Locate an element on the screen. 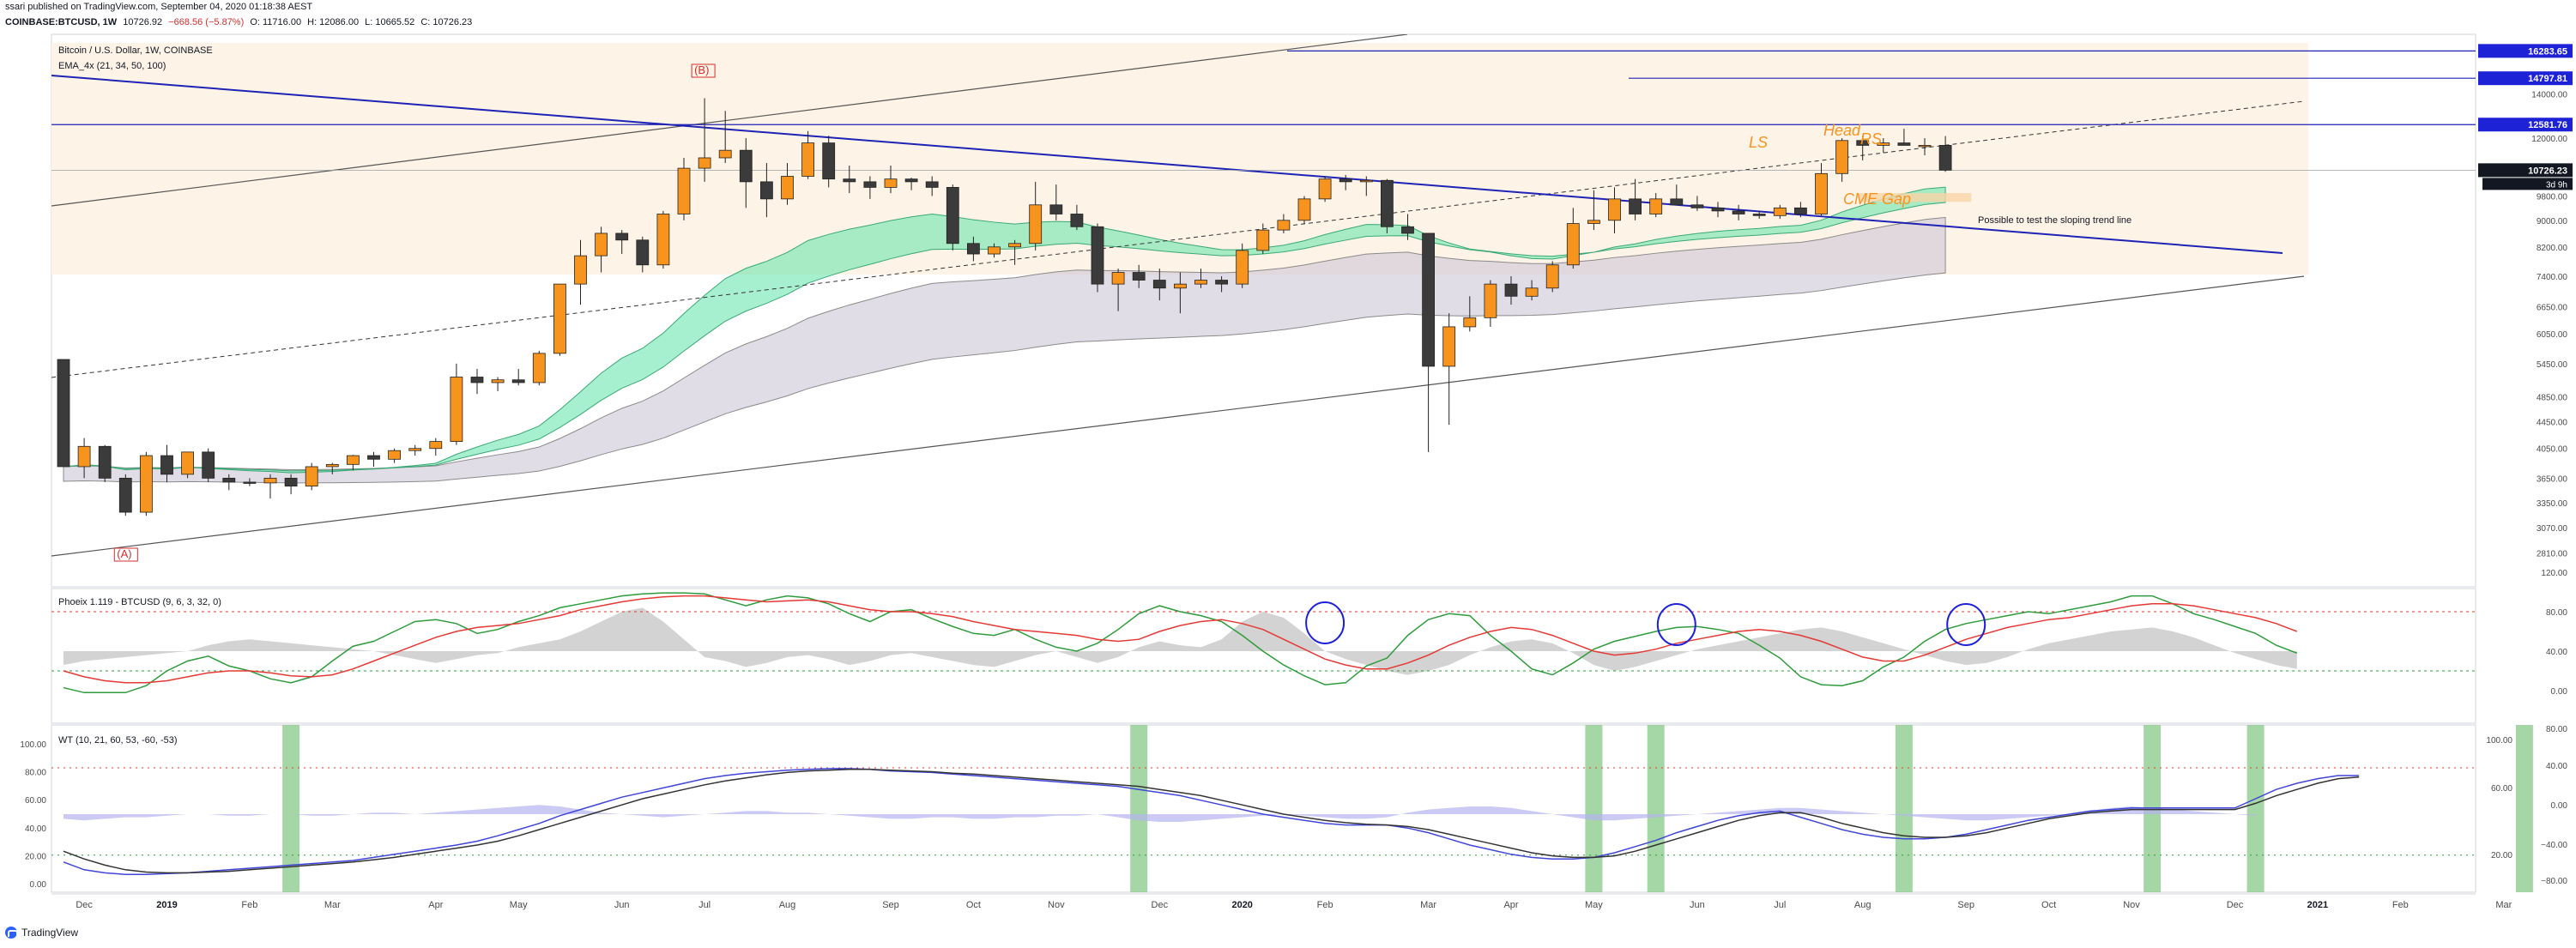 Image resolution: width=2576 pixels, height=948 pixels. annotation-possible-to-test-the-sloping-trend-line: Possible to test the sloping trend line is located at coordinates (2055, 220).